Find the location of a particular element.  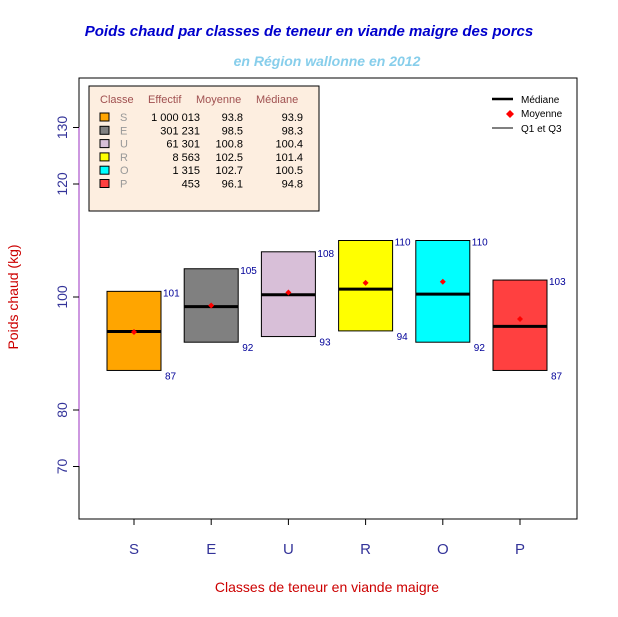

x-tick-label: P is located at coordinates (520, 549).